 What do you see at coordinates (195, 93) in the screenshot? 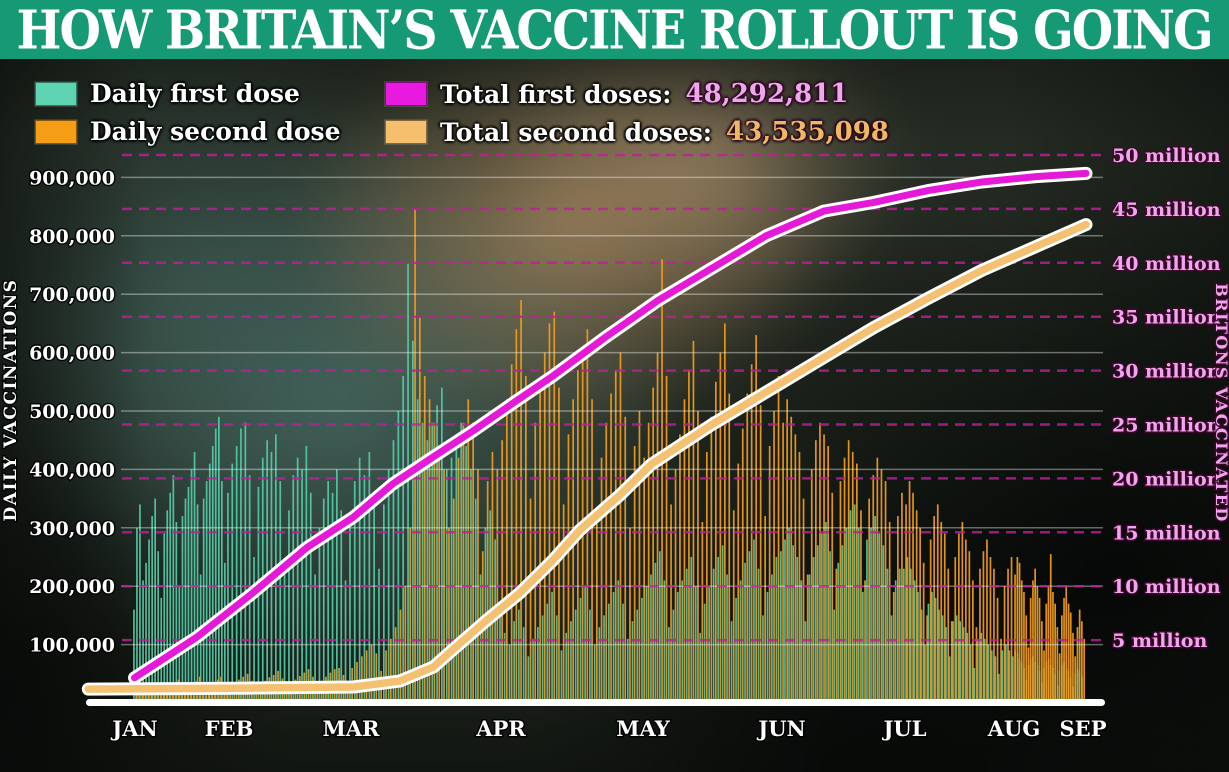
I see `daily-first-label: Daily first dose` at bounding box center [195, 93].